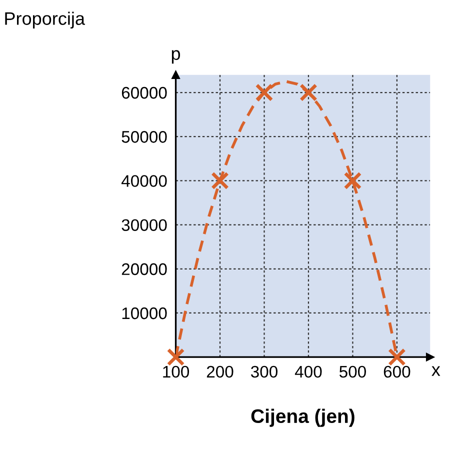 The width and height of the screenshot is (465, 468). What do you see at coordinates (176, 57) in the screenshot?
I see `text: p` at bounding box center [176, 57].